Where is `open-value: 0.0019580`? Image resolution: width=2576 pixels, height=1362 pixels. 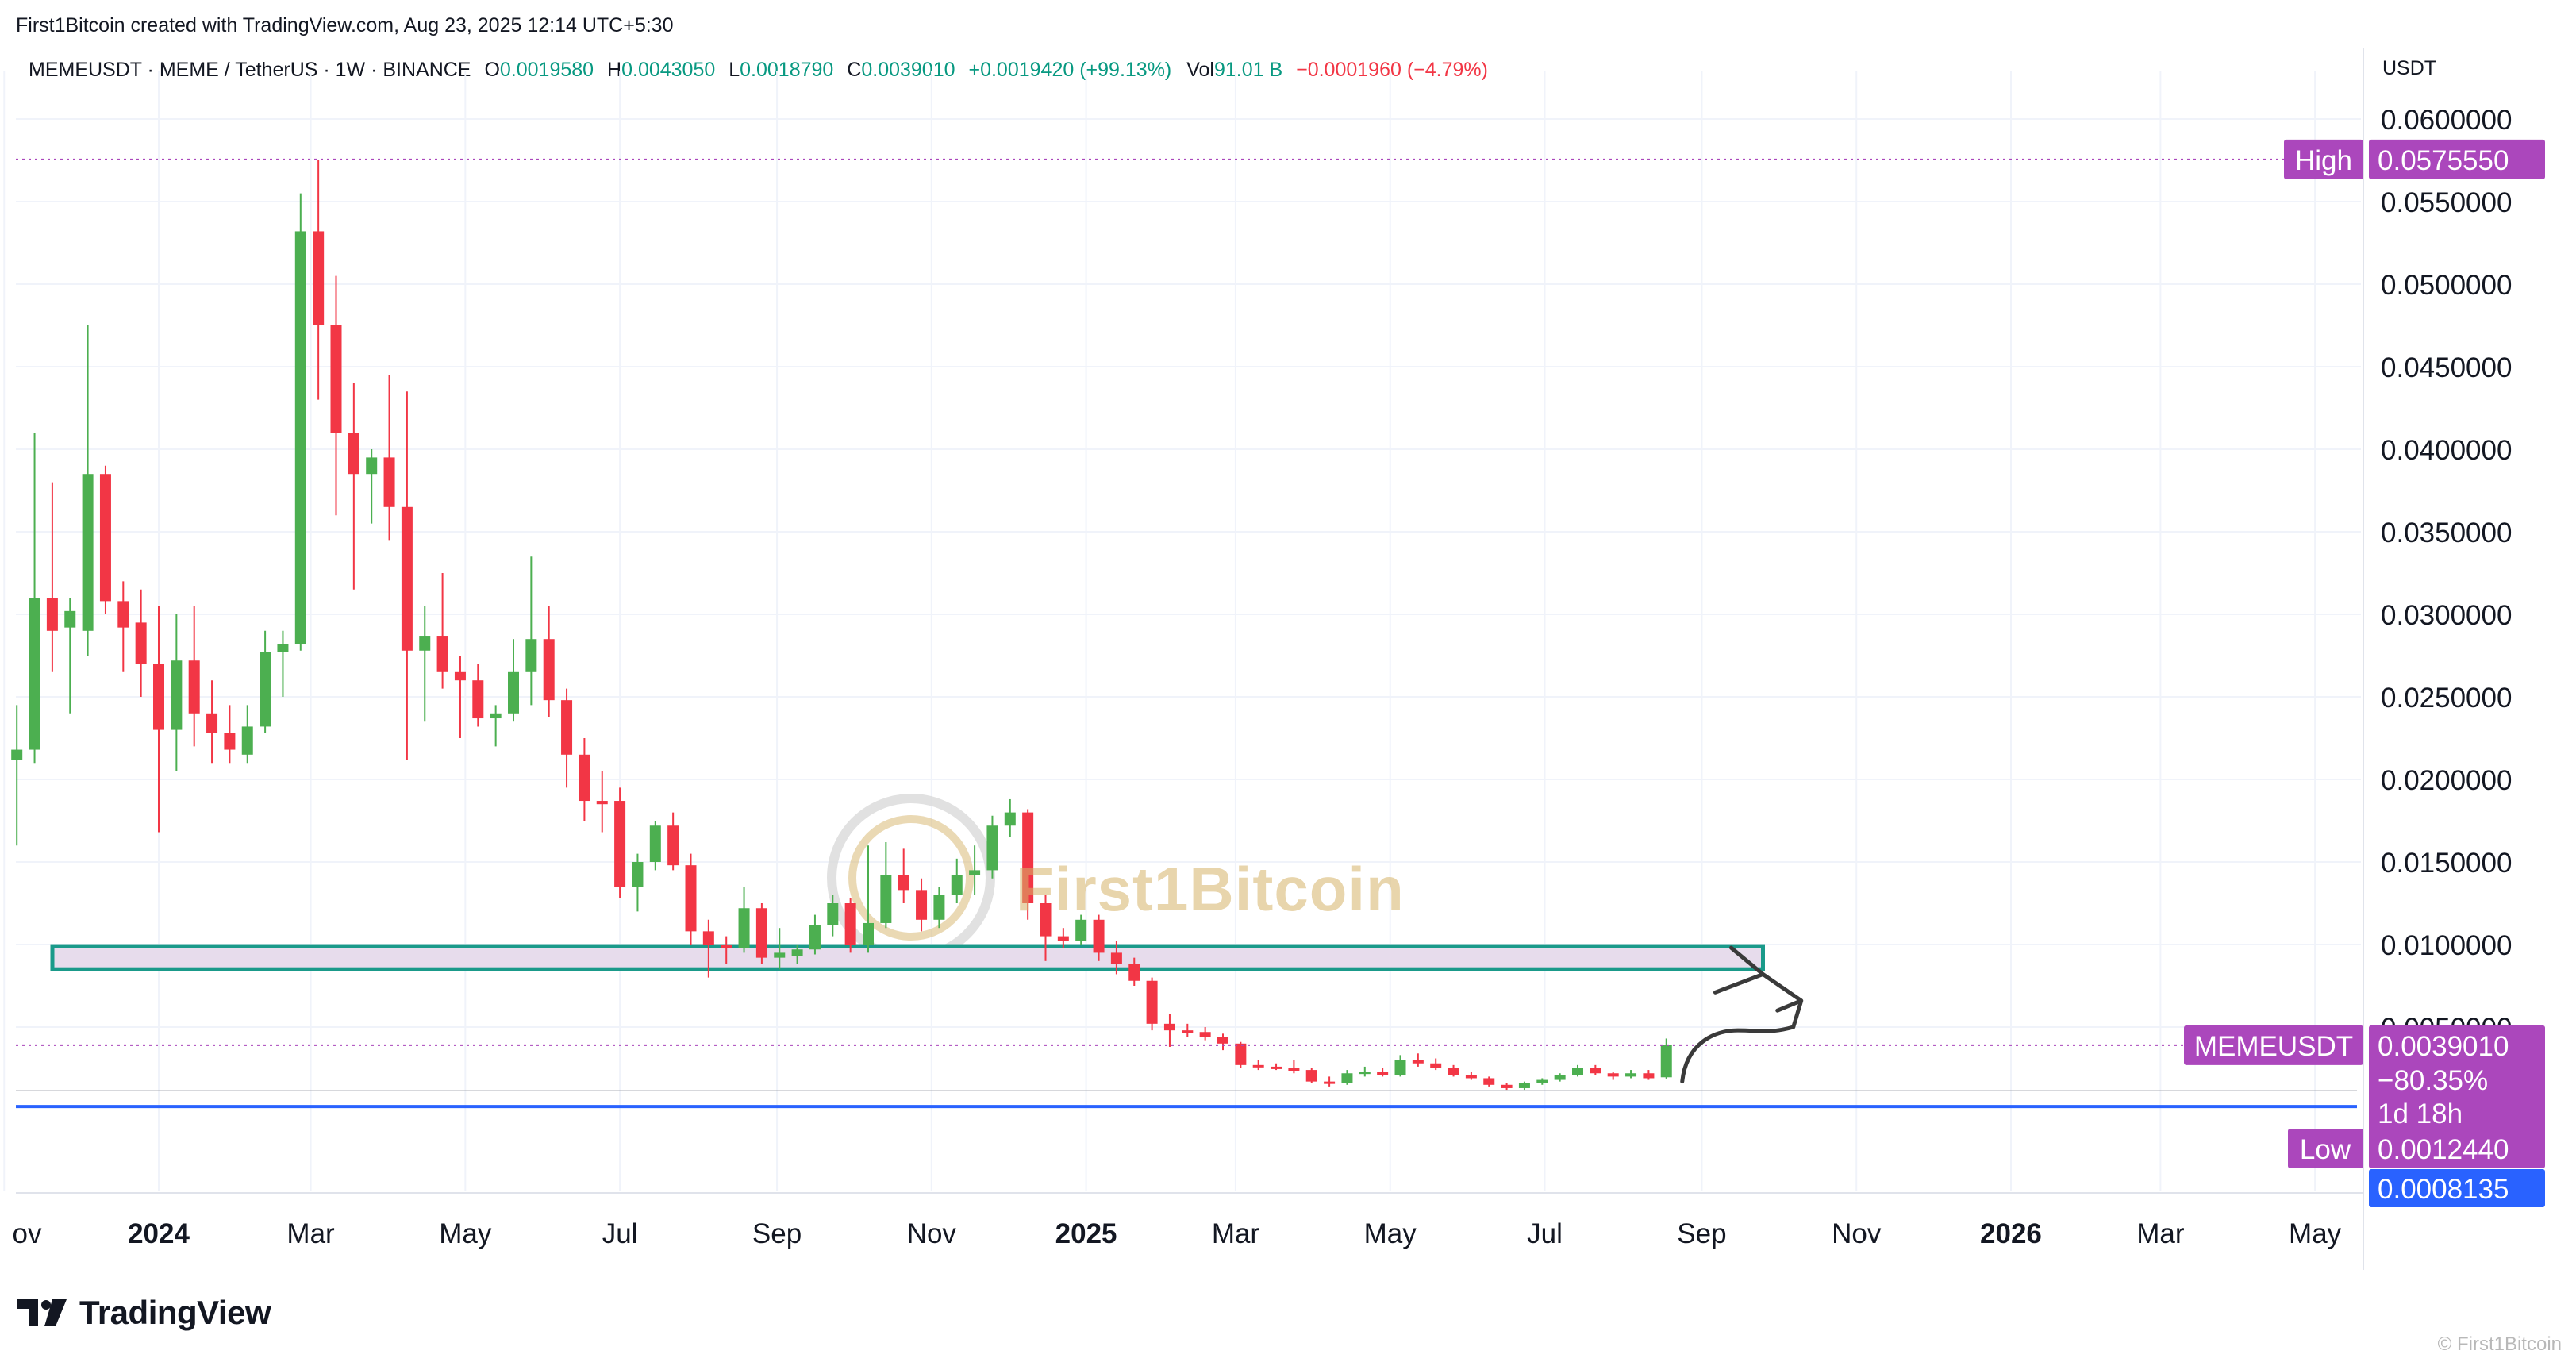
open-value: 0.0019580 is located at coordinates (546, 70).